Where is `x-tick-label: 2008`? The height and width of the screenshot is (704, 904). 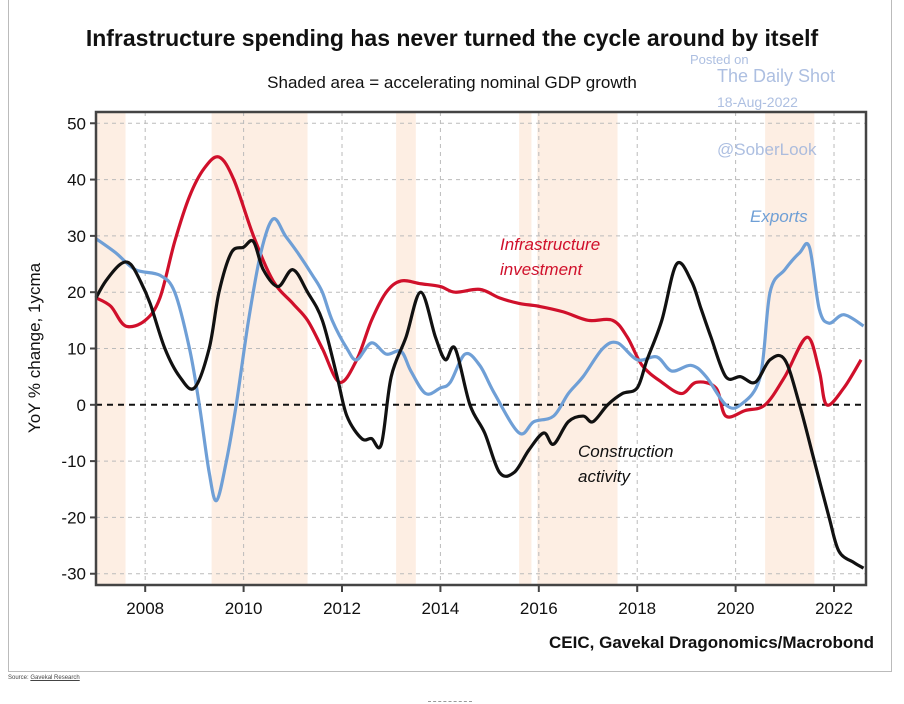 x-tick-label: 2008 is located at coordinates (145, 608).